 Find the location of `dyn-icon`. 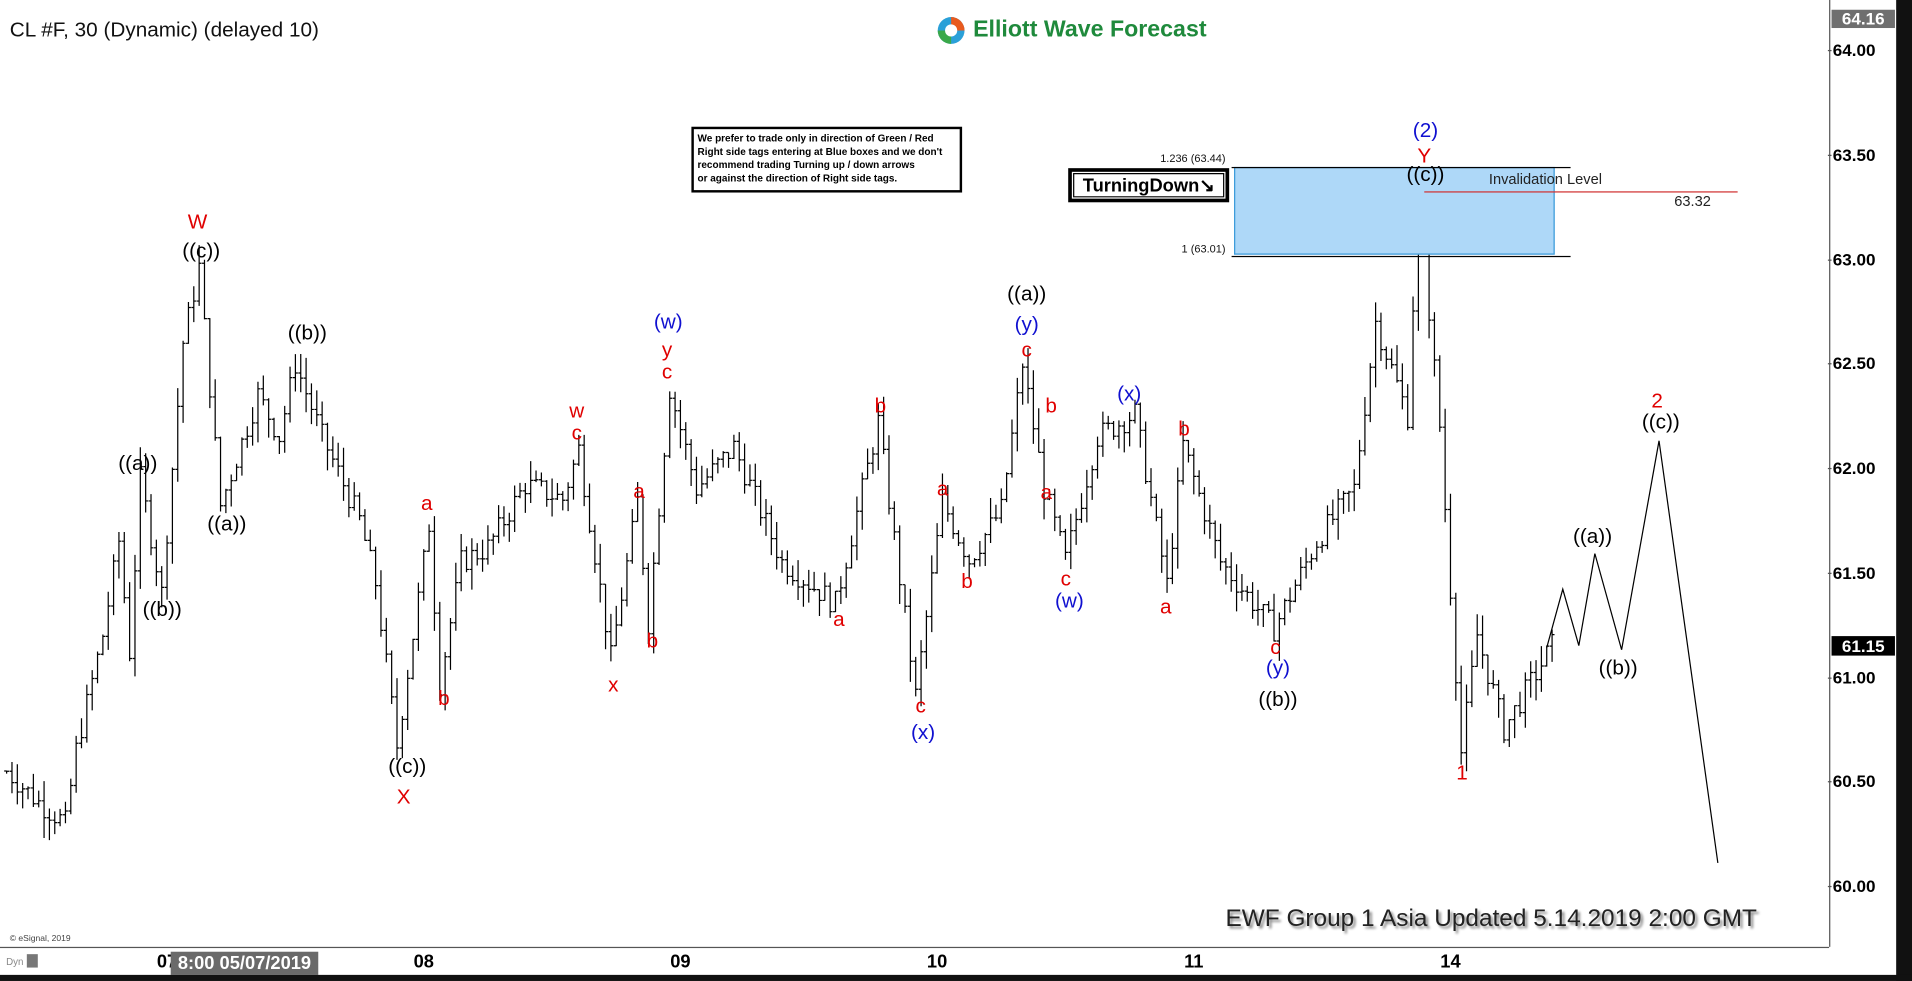

dyn-icon is located at coordinates (32, 961).